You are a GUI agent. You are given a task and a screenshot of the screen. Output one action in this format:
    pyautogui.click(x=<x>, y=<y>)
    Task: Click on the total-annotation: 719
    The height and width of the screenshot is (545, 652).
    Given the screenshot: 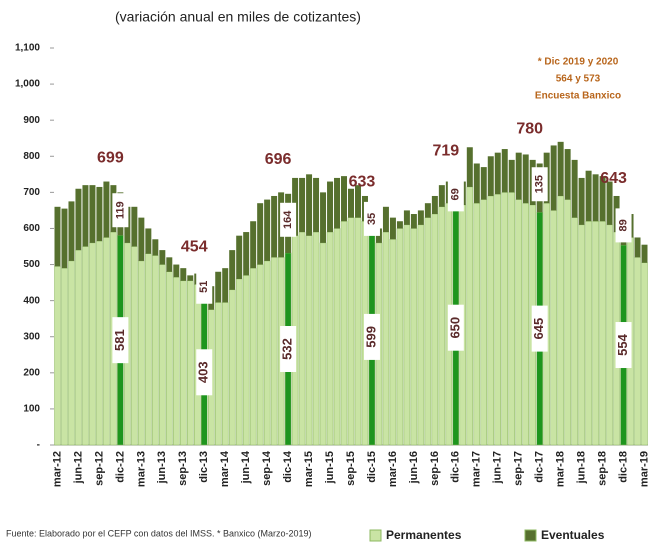 What is the action you would take?
    pyautogui.click(x=445, y=151)
    